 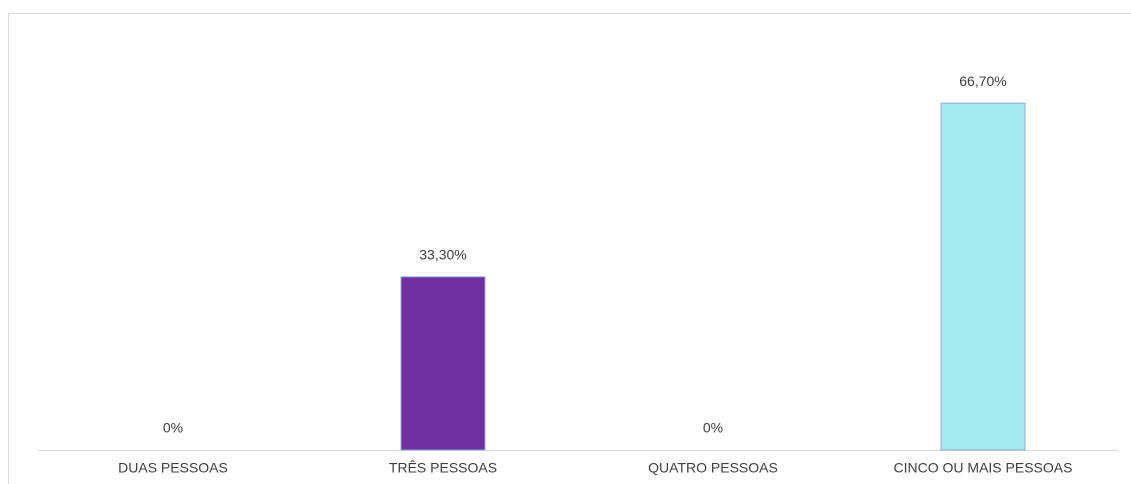 What do you see at coordinates (442, 255) in the screenshot?
I see `value-label: 33,30%` at bounding box center [442, 255].